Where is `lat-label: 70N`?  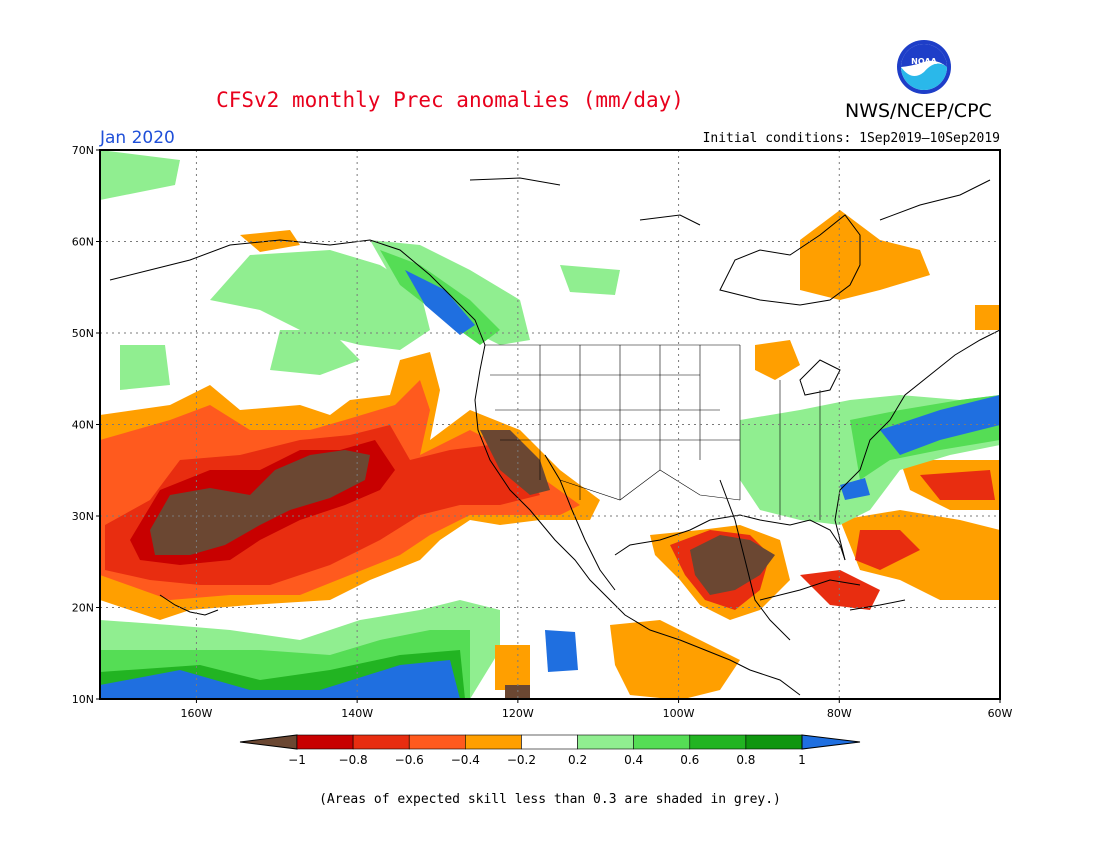
lat-label: 70N is located at coordinates (83, 150).